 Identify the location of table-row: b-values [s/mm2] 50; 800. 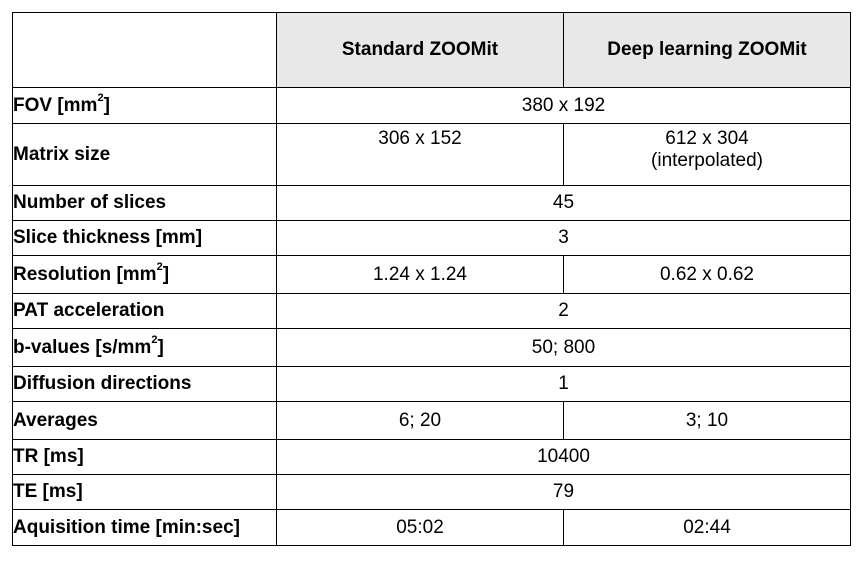
(431, 347).